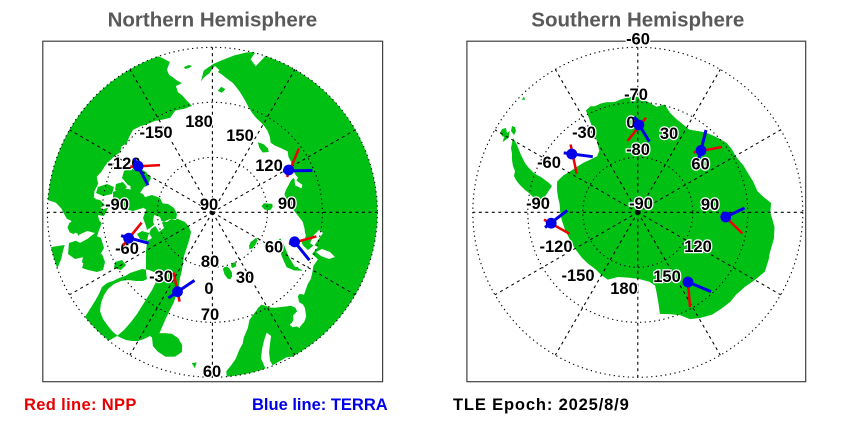  I want to click on svg-text: 80, so click(210, 262).